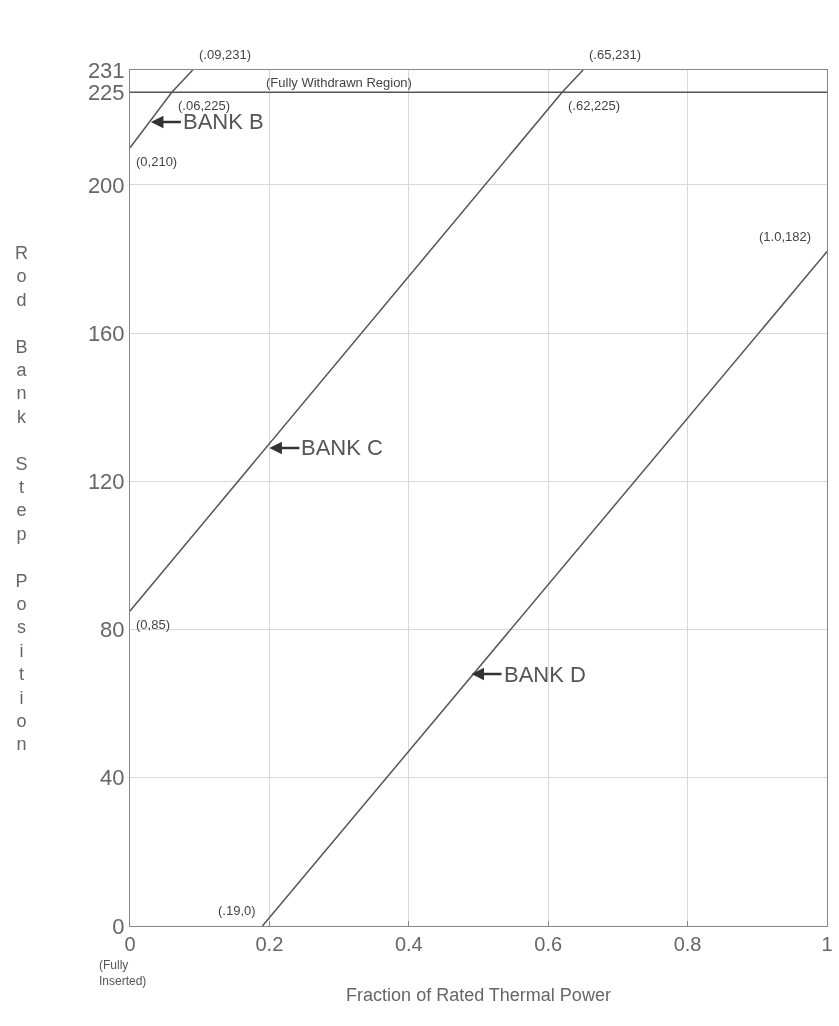 Image resolution: width=839 pixels, height=1026 pixels. What do you see at coordinates (827, 944) in the screenshot?
I see `x-tick-label: 1` at bounding box center [827, 944].